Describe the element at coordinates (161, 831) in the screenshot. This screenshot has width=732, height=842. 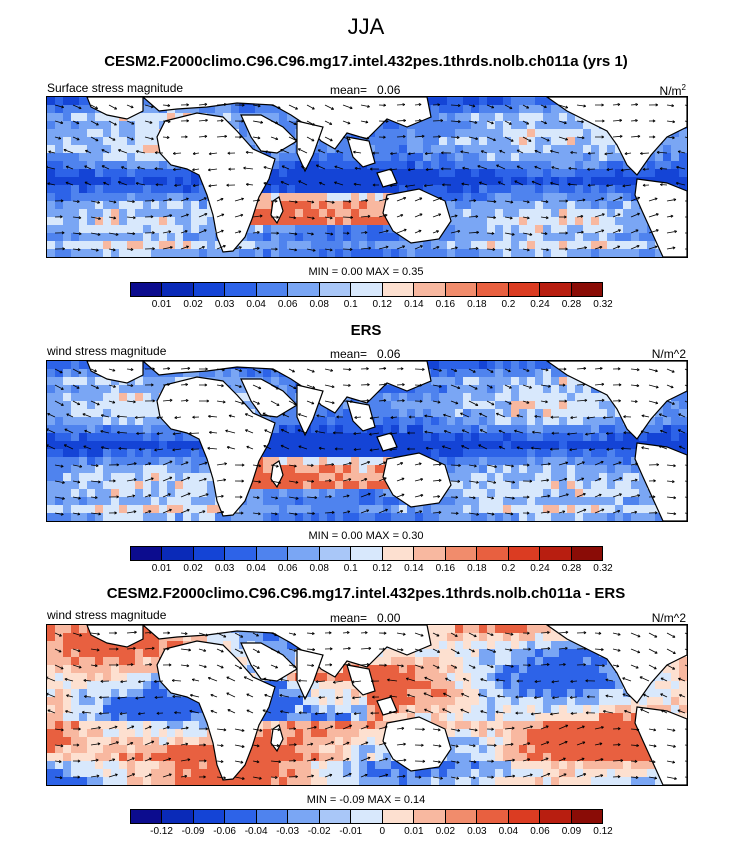
I see `colorbar-tick-label: -0.12` at that location.